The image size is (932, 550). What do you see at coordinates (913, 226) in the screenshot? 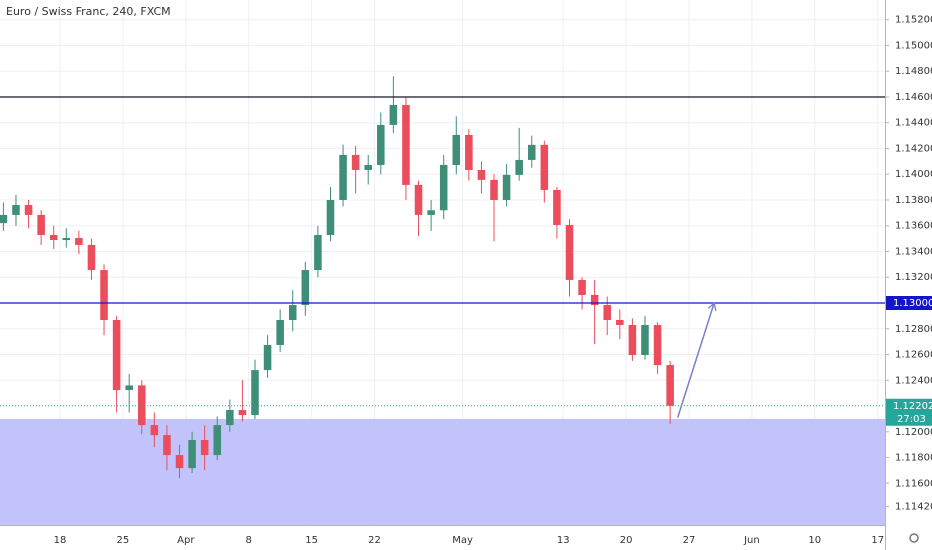
I see `y-tick-label: 1.13600` at bounding box center [913, 226].